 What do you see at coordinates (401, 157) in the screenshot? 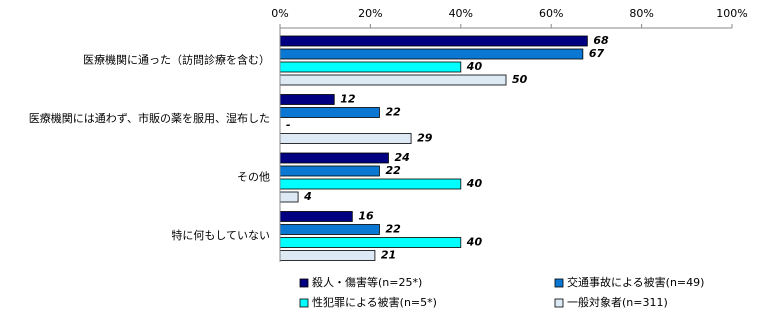
I see `value-label: 24` at bounding box center [401, 157].